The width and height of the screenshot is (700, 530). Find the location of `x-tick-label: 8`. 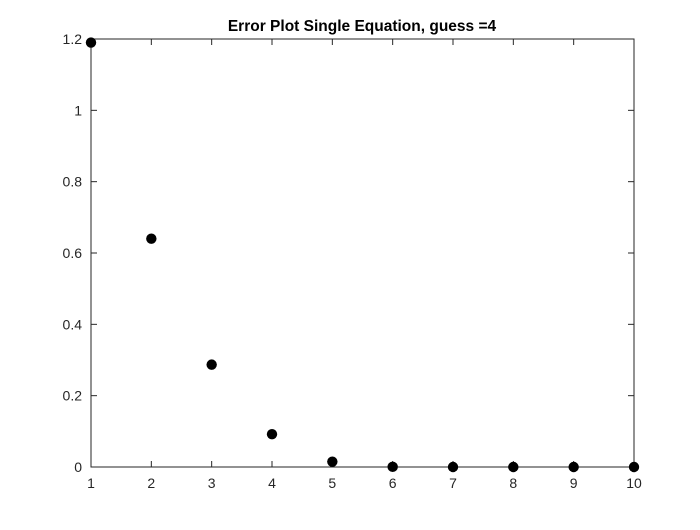

x-tick-label: 8 is located at coordinates (513, 483).